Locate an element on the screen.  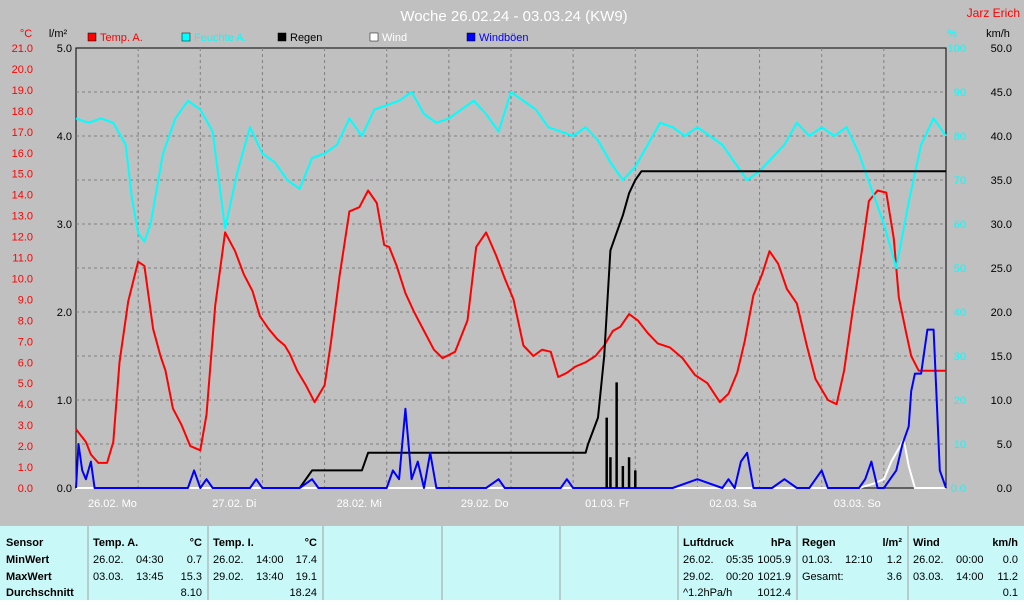
tick-label-temp: 16.0 is located at coordinates (22, 154).